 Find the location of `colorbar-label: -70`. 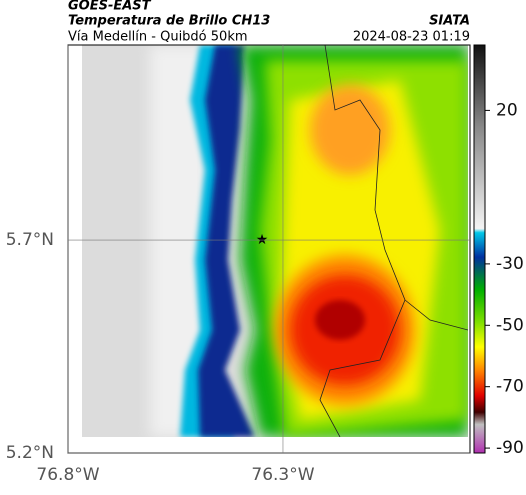

colorbar-label: -70 is located at coordinates (510, 387).